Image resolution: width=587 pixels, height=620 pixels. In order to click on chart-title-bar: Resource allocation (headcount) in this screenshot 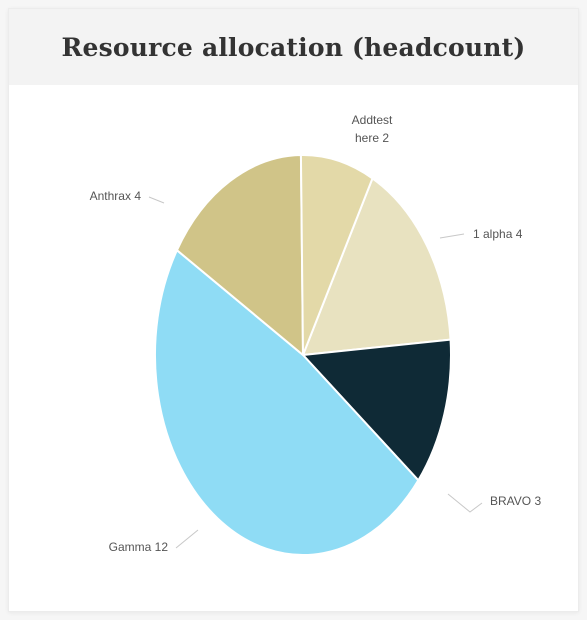, I will do `click(293, 47)`.